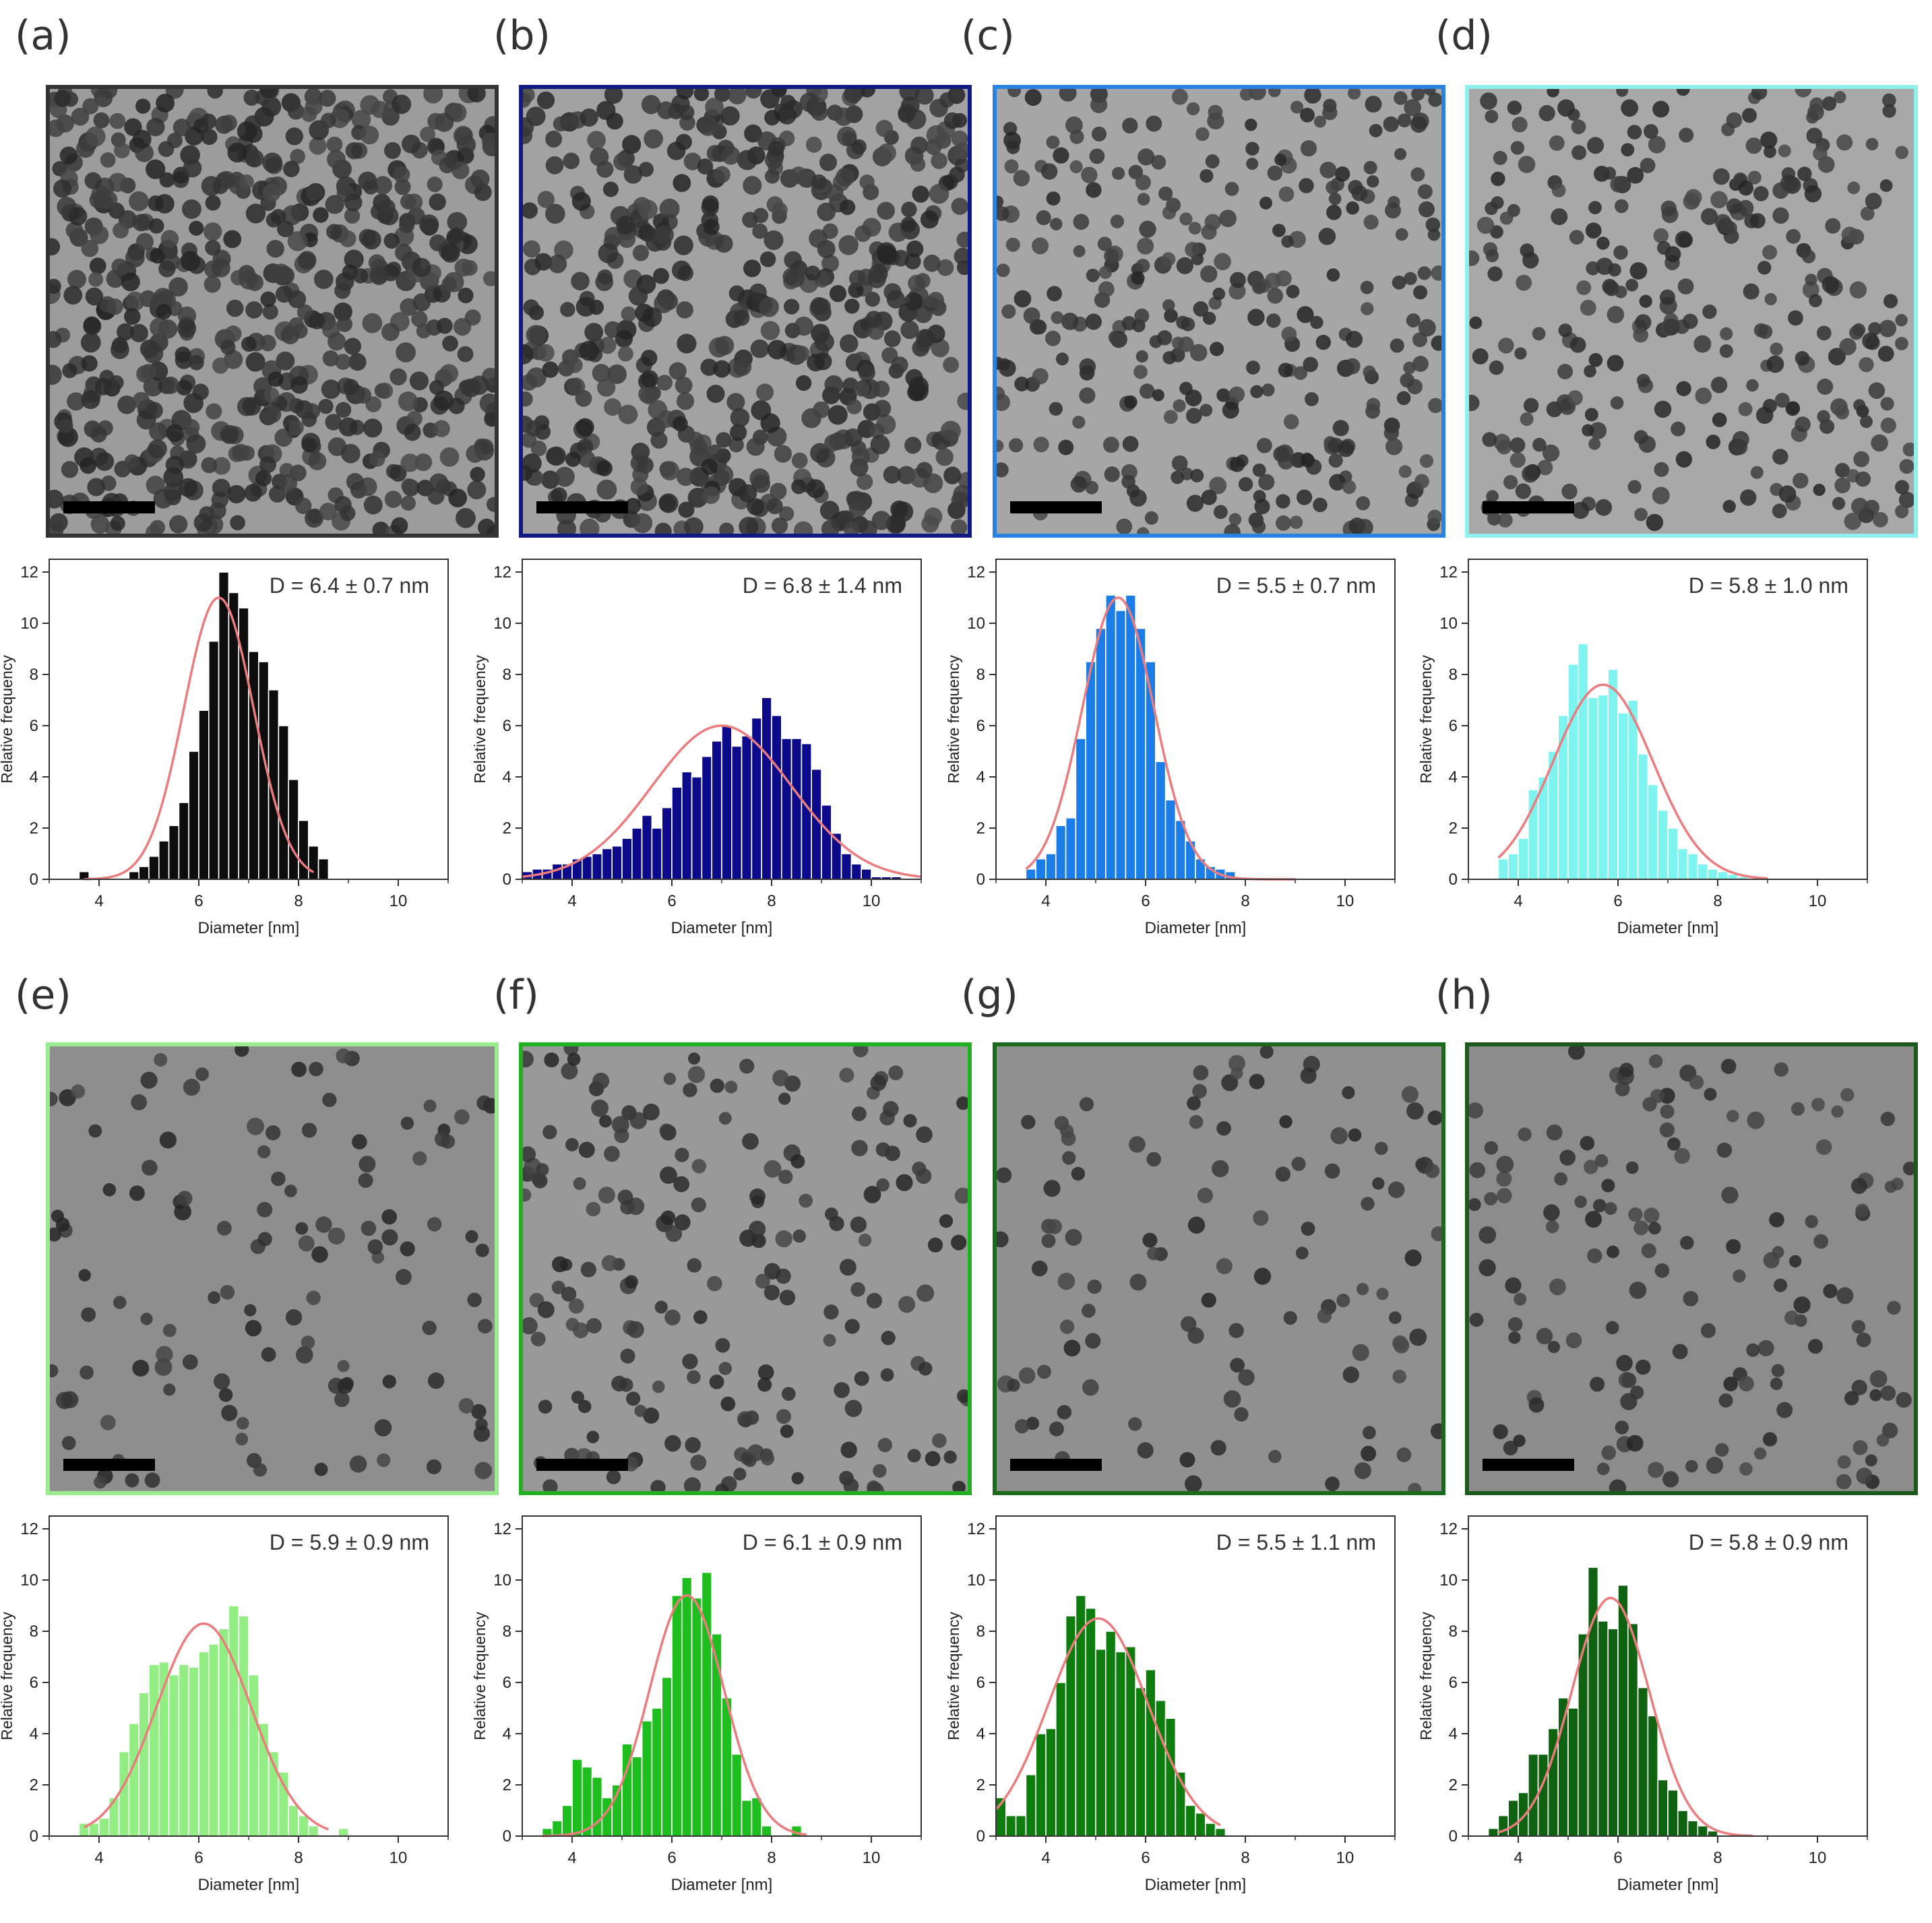  Describe the element at coordinates (980, 828) in the screenshot. I see `y-tick-label: 2` at that location.